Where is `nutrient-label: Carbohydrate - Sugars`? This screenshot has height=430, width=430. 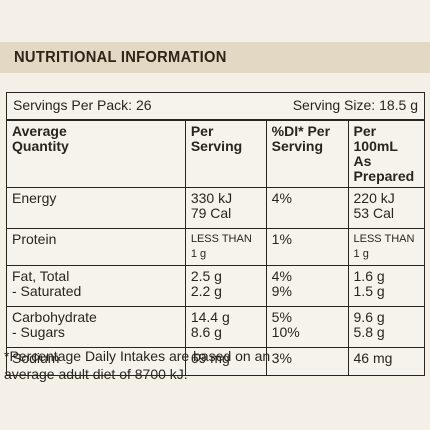
nutrient-label: Carbohydrate - Sugars is located at coordinates (96, 327).